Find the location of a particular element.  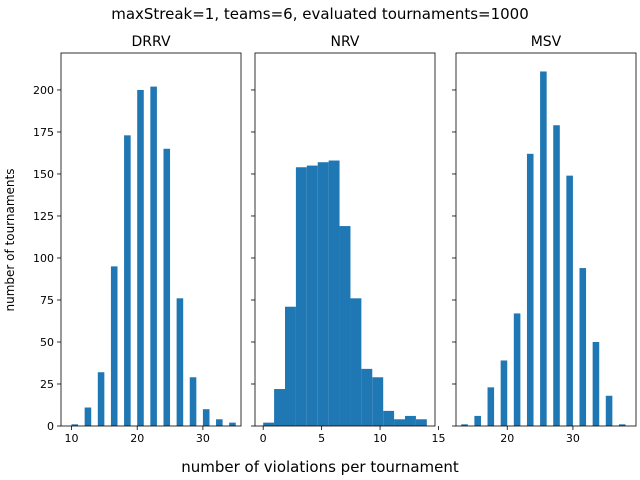

y-tick-label: 25 is located at coordinates (47, 384).